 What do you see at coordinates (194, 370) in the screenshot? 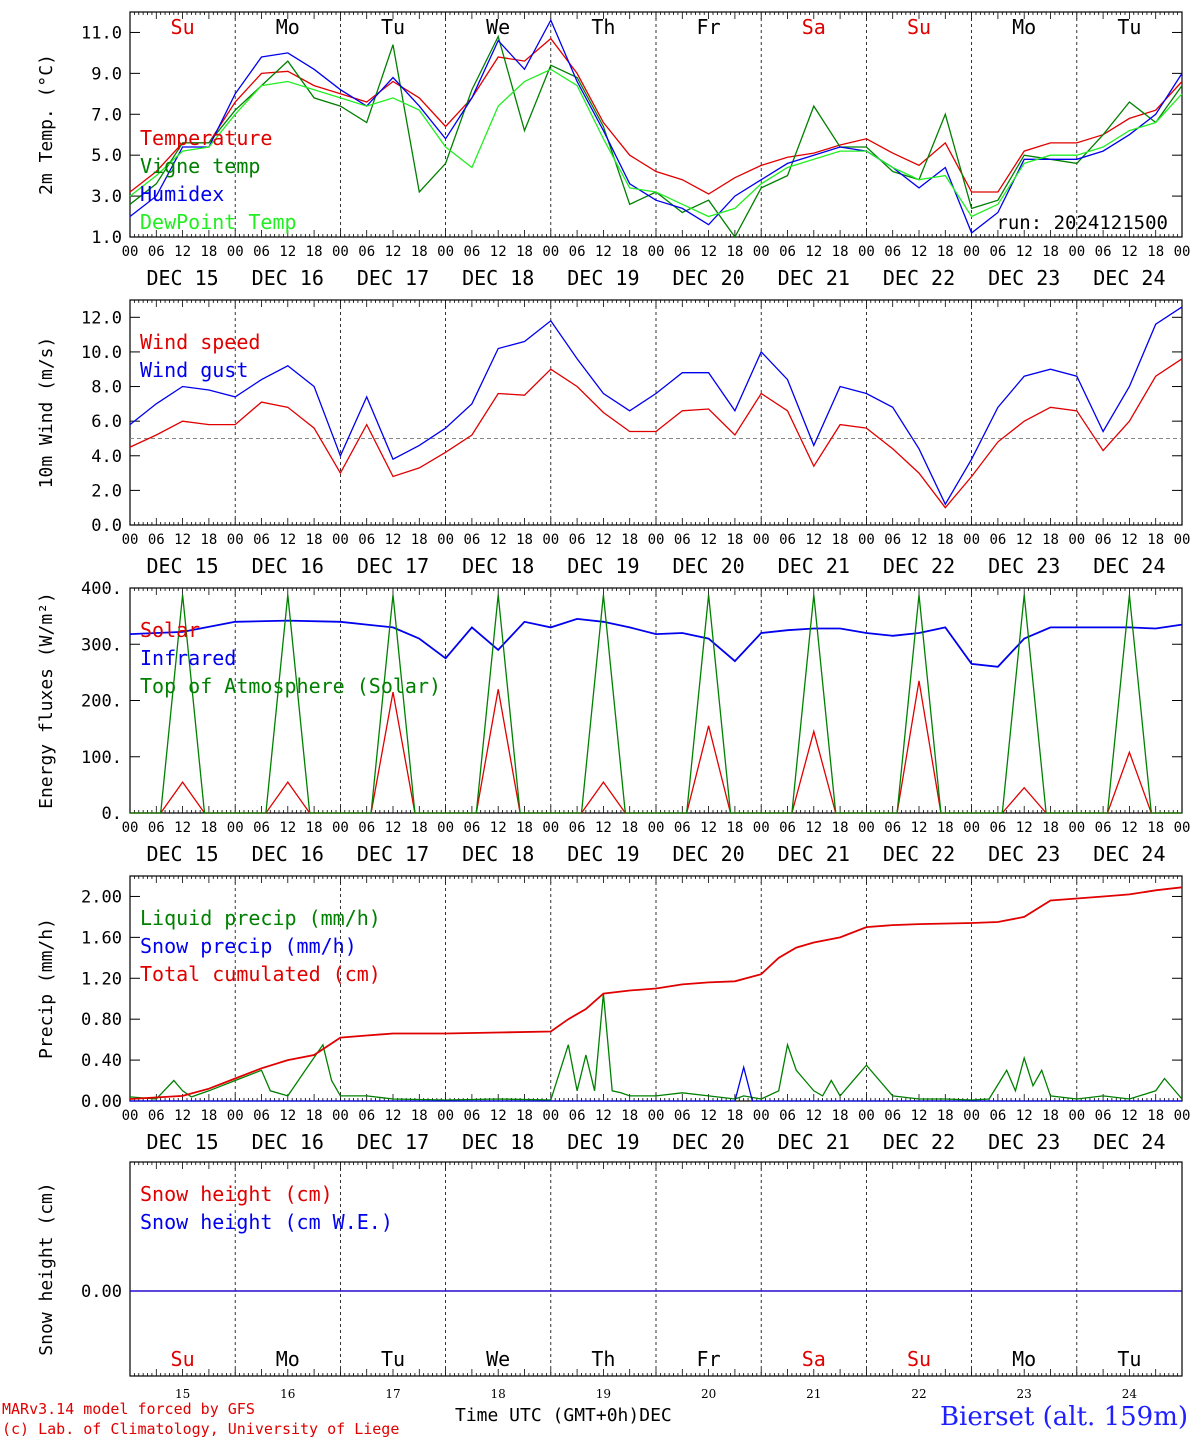
I see `legend-entry: Wind gust` at bounding box center [194, 370].